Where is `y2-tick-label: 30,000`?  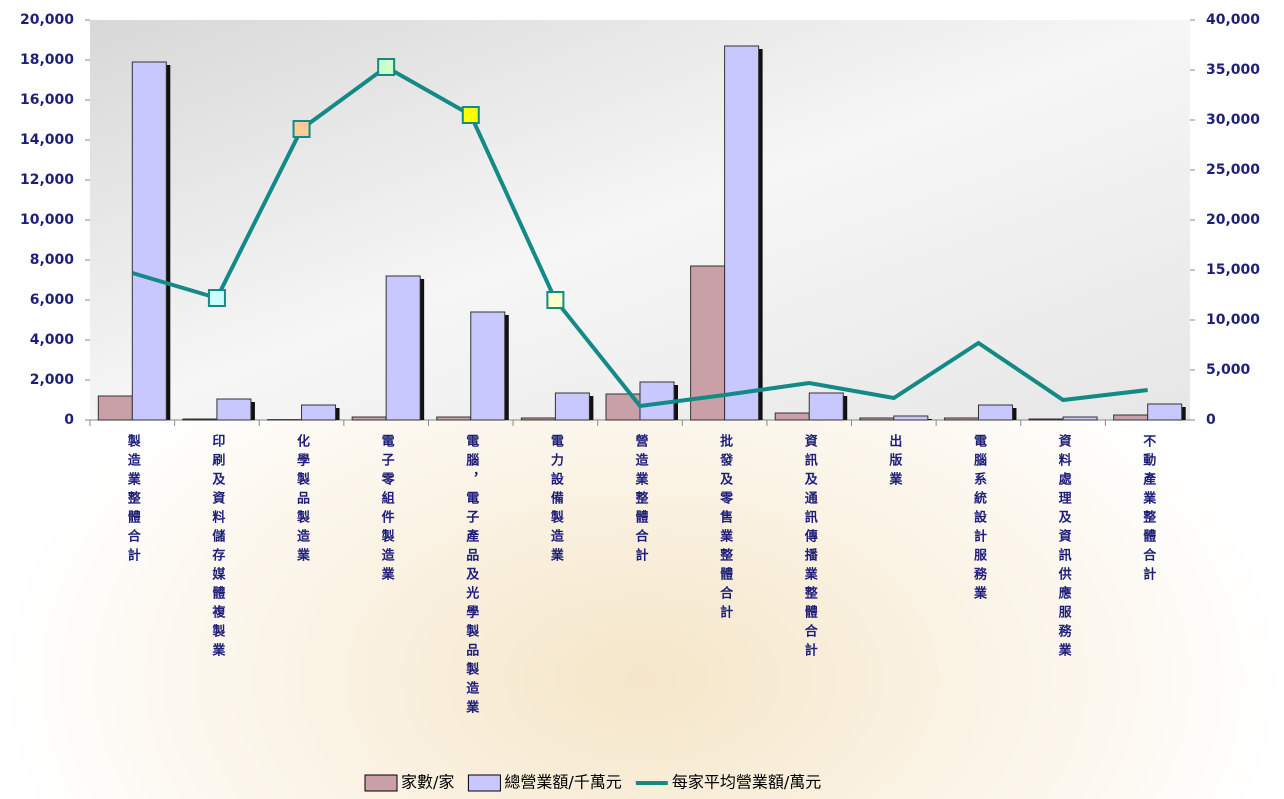 y2-tick-label: 30,000 is located at coordinates (1233, 120).